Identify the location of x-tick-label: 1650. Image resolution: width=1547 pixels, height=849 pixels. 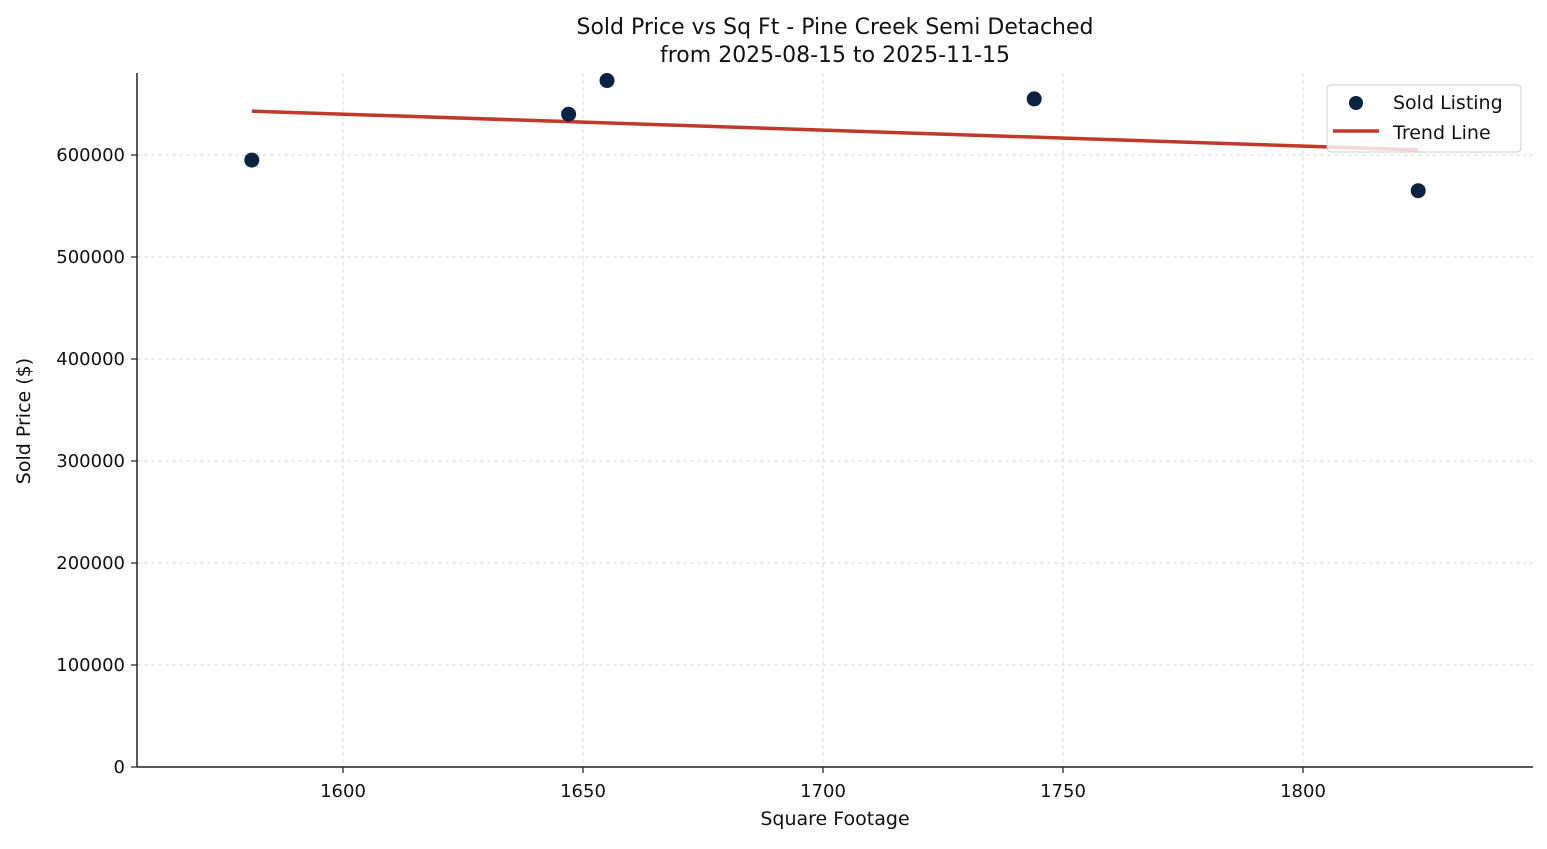
(583, 791).